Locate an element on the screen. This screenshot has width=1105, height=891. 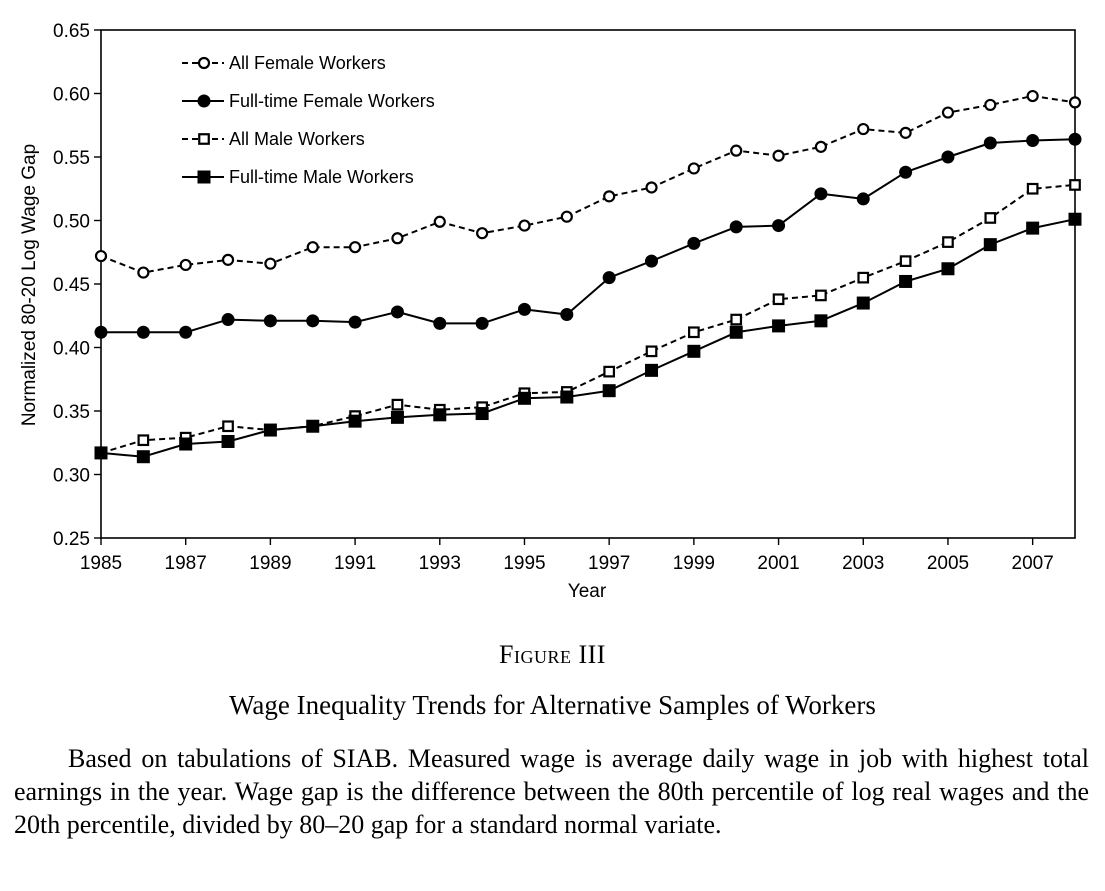
y-axis: 0.25 0.30 0.35 0.40 0.45 0.50 0.55 0.60 0.65 is located at coordinates (77, 285).